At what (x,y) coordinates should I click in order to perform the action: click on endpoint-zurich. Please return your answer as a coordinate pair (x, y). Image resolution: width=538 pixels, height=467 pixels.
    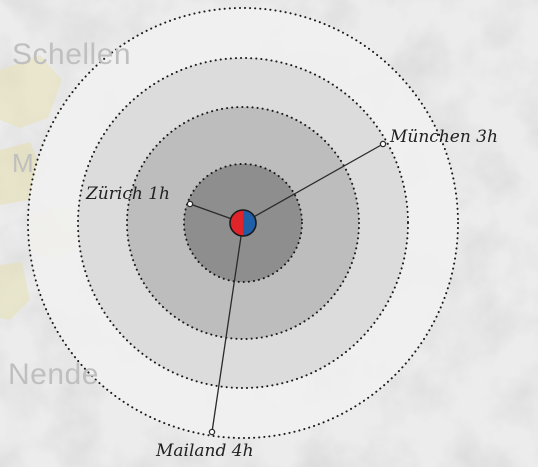
    Looking at the image, I should click on (190, 204).